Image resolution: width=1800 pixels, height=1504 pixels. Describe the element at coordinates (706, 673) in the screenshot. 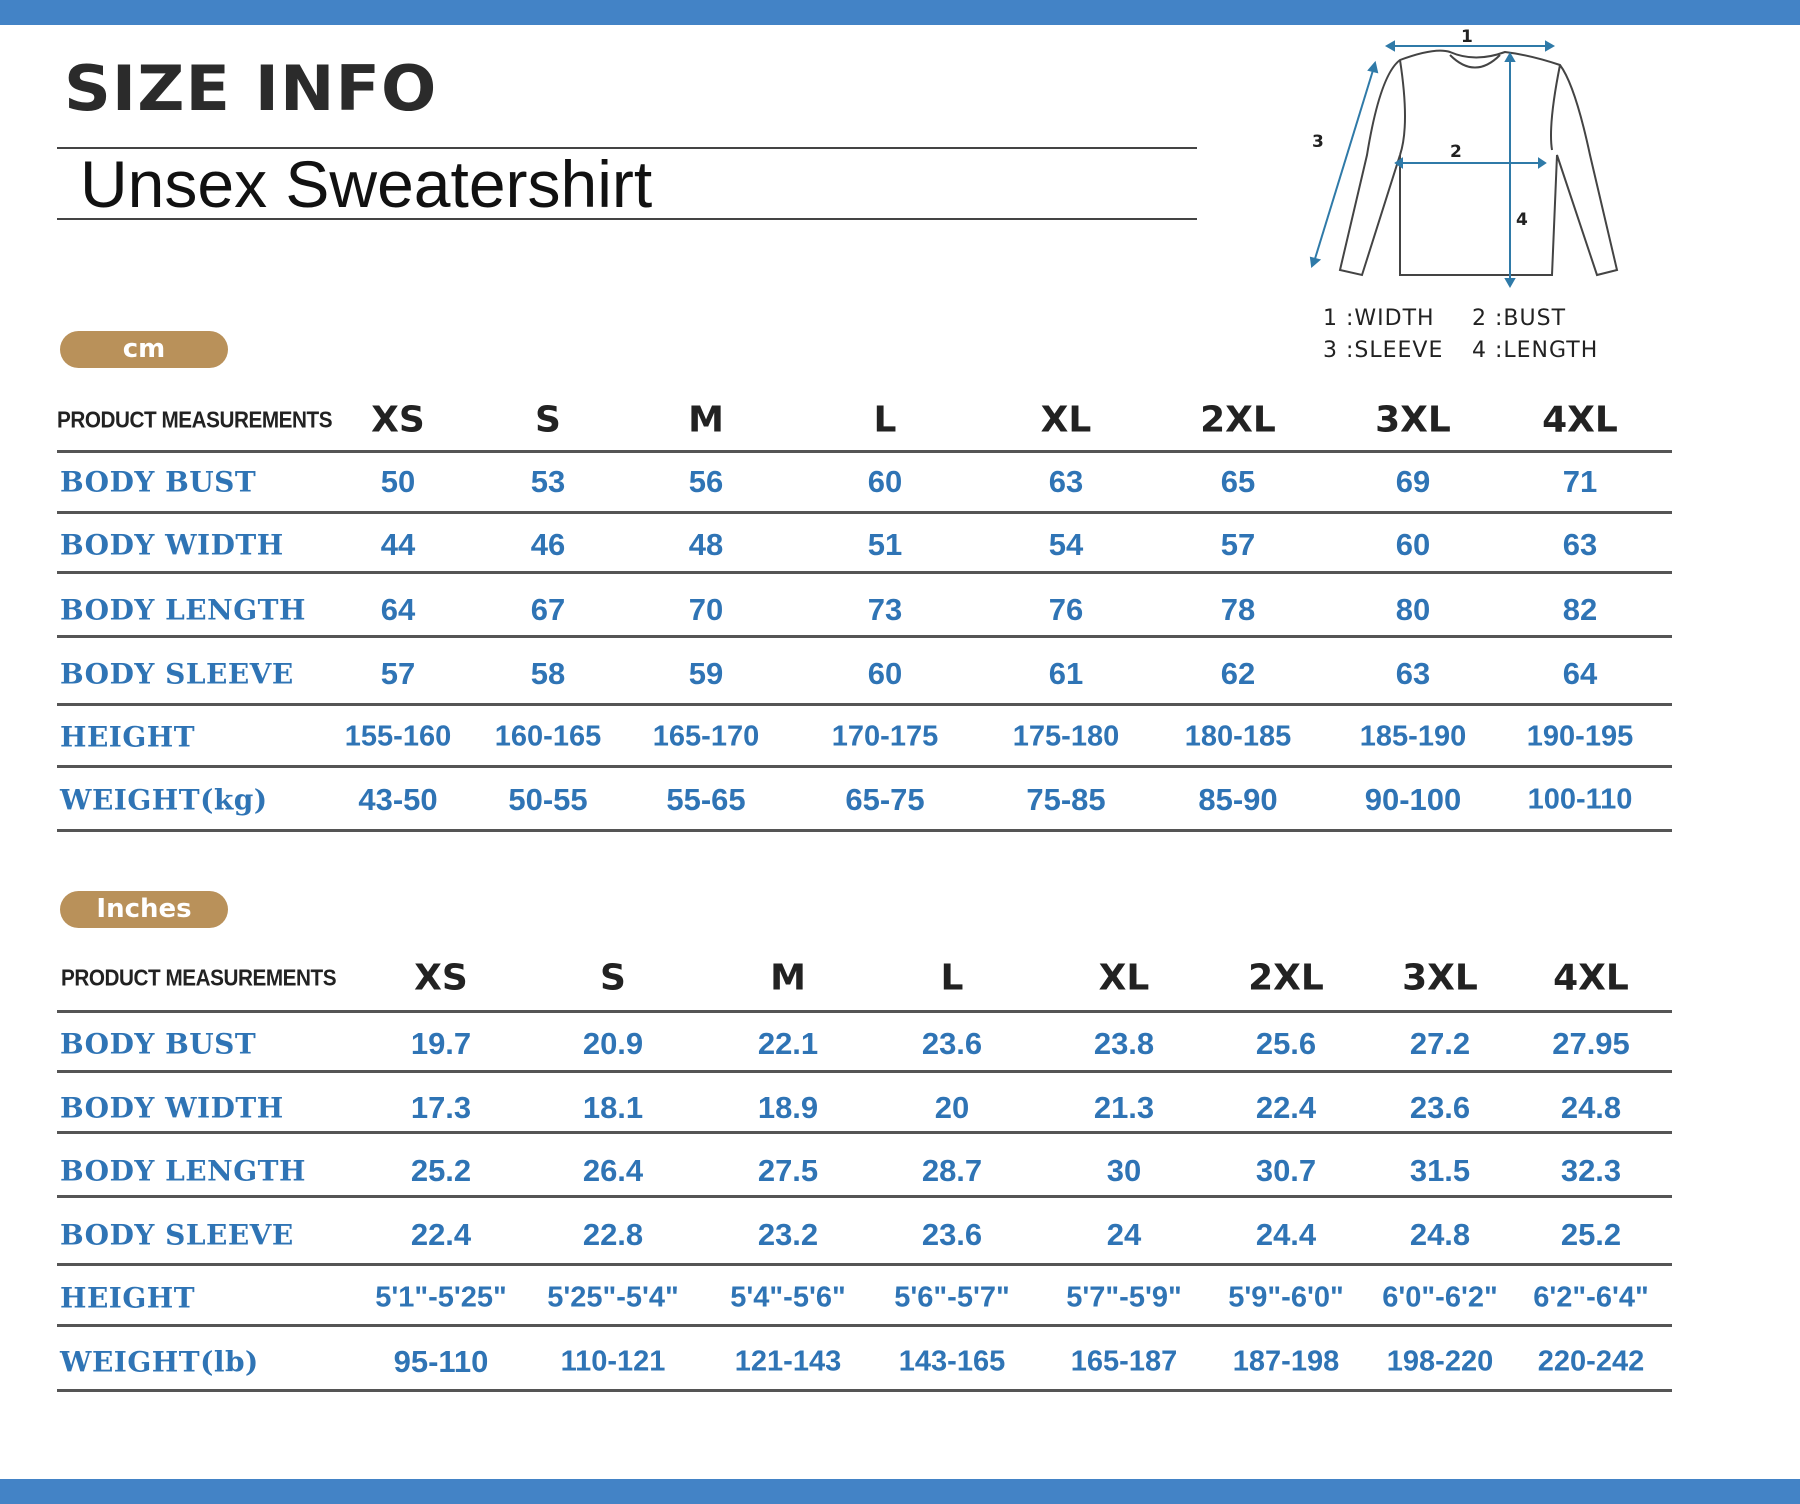

I see `table-cell: 59` at that location.